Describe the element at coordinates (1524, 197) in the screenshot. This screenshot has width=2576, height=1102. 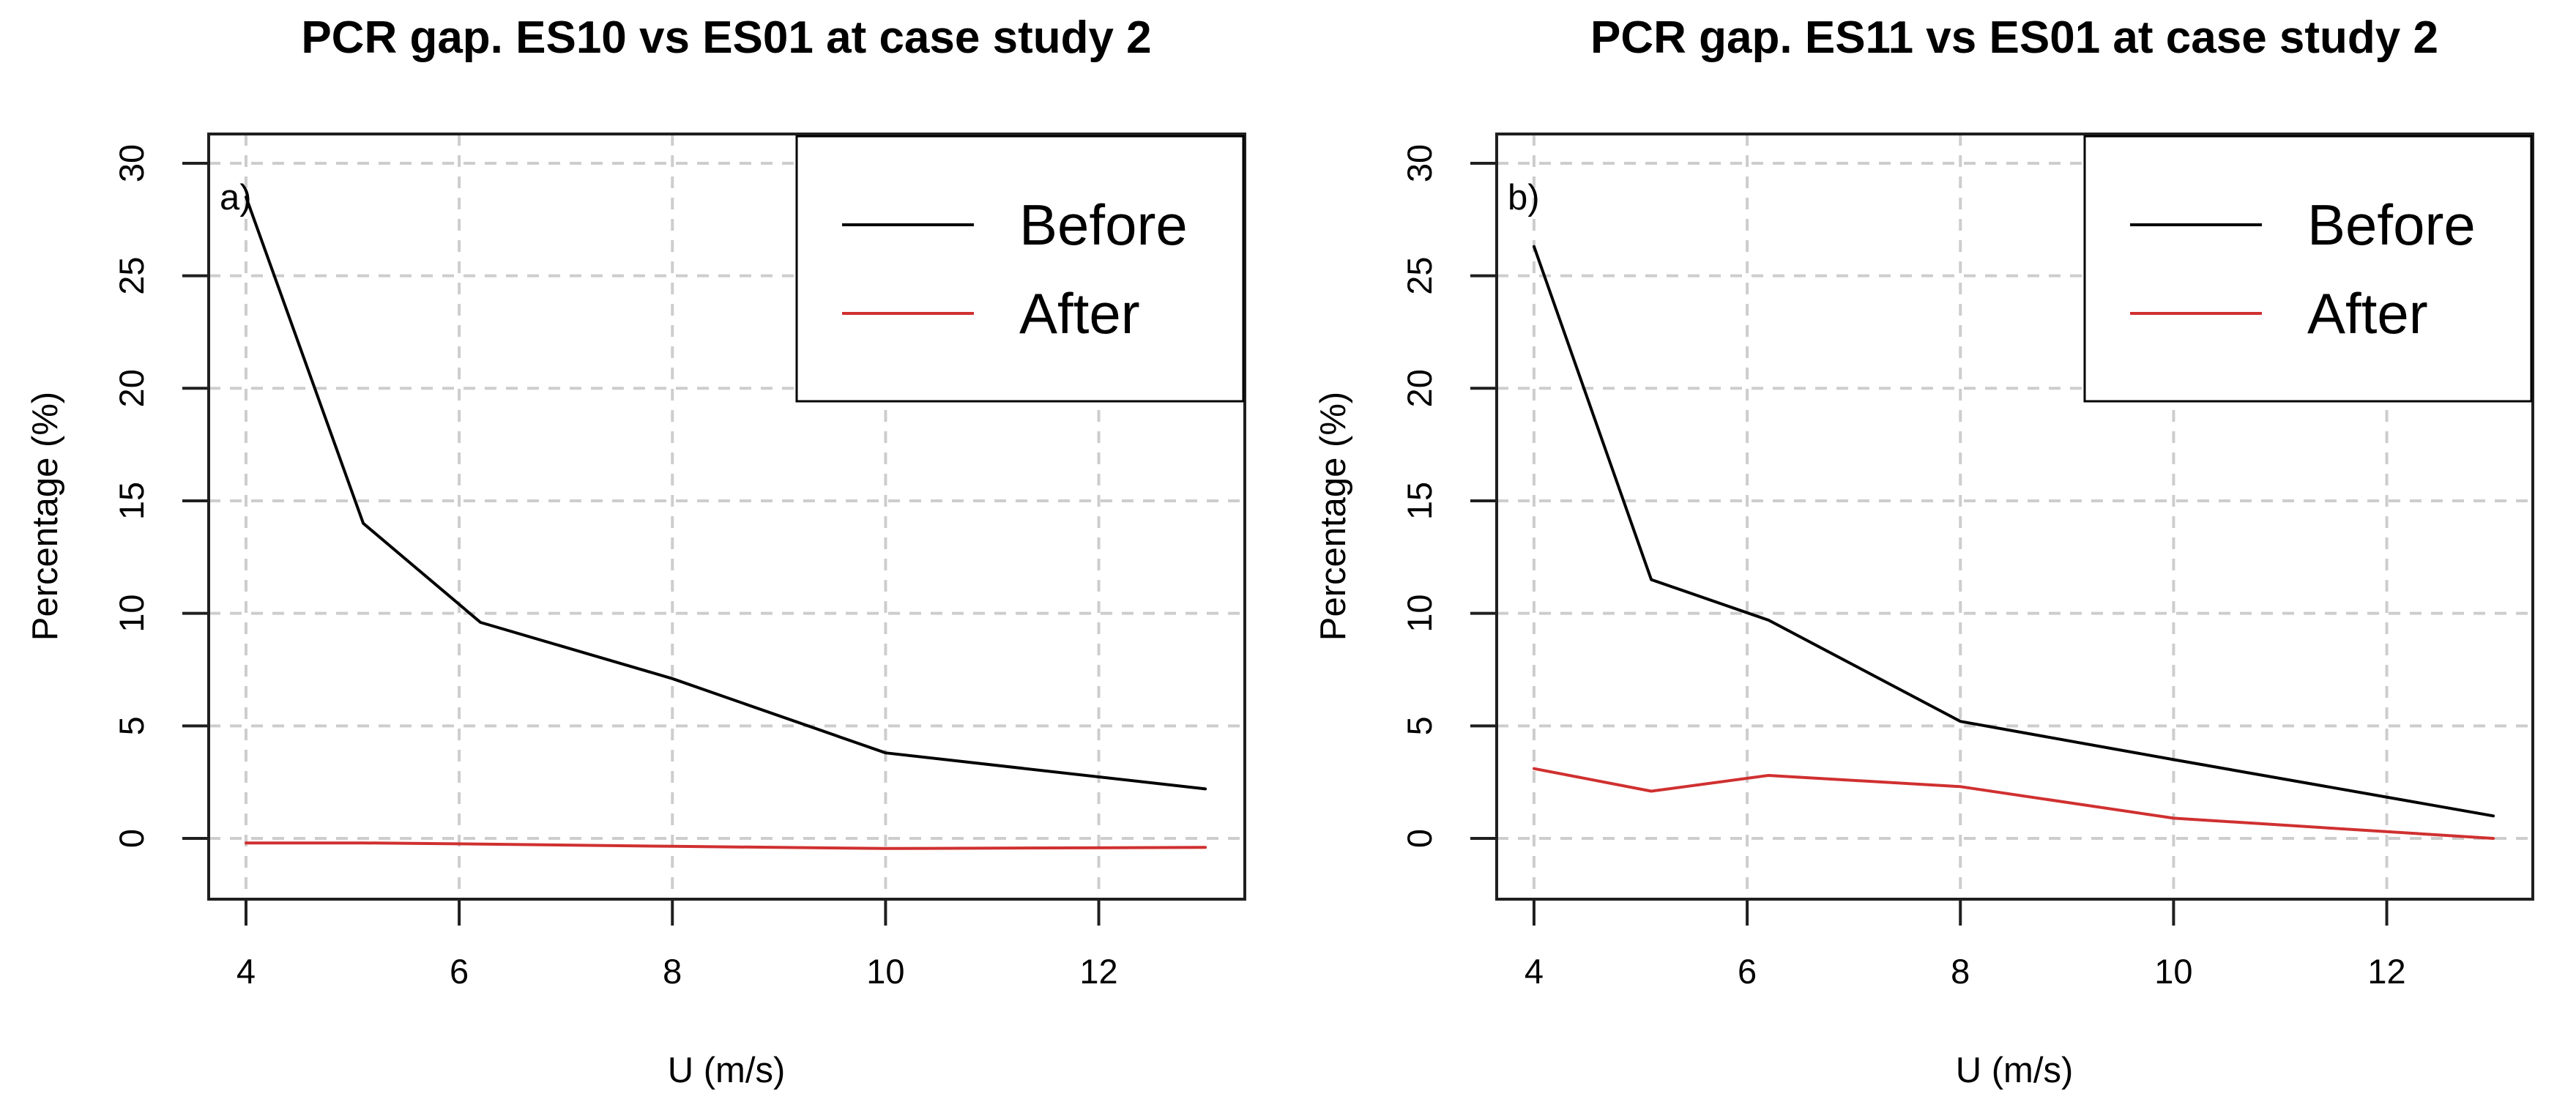
I see `panel-letter: b)` at that location.